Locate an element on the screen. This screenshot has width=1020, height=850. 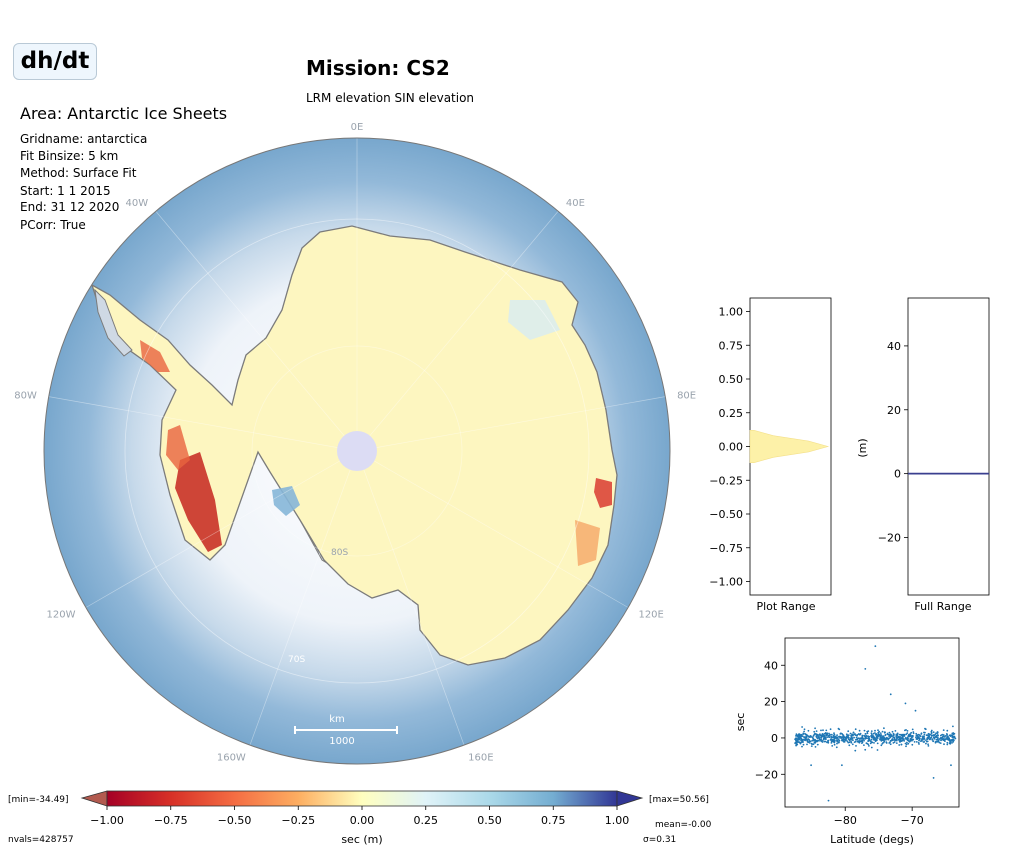
colorbar-gradient is located at coordinates (362, 798).